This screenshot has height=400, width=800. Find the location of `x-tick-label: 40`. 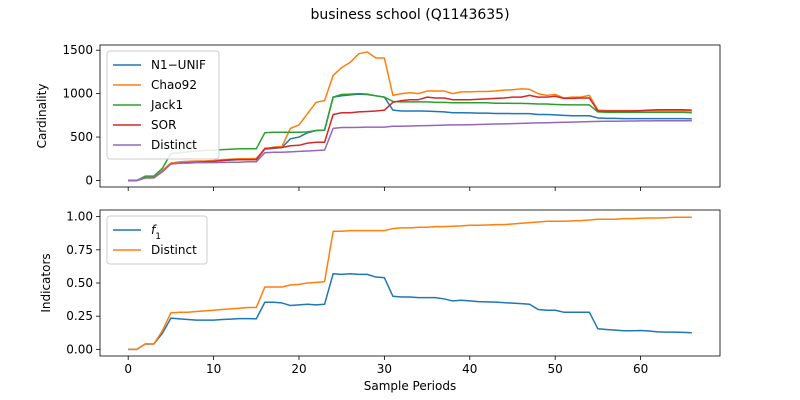

x-tick-label: 40 is located at coordinates (469, 369).